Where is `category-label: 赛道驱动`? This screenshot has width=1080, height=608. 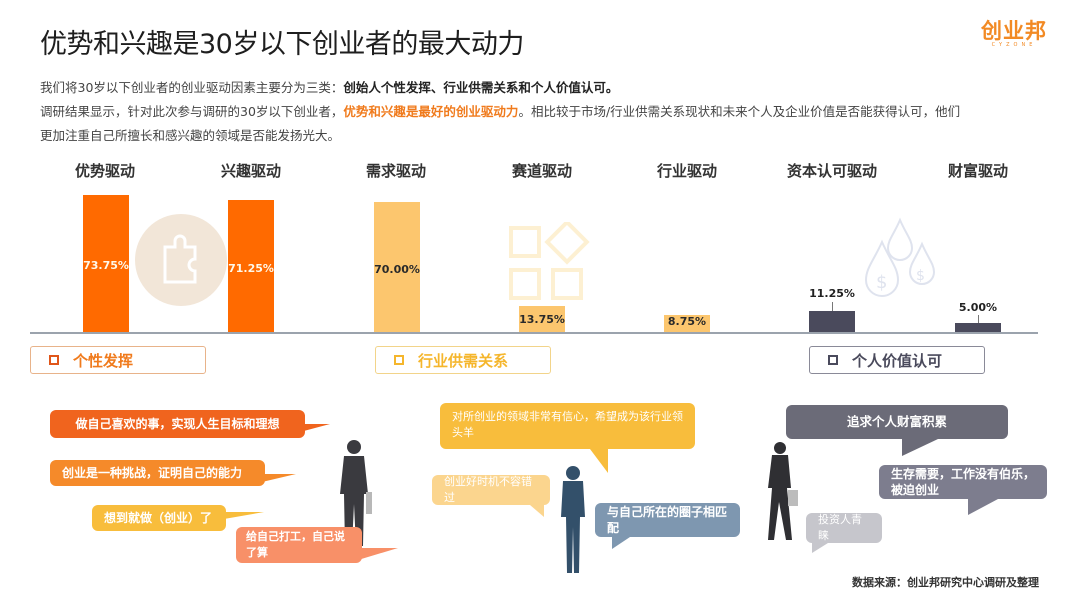
category-label: 赛道驱动 is located at coordinates (541, 171).